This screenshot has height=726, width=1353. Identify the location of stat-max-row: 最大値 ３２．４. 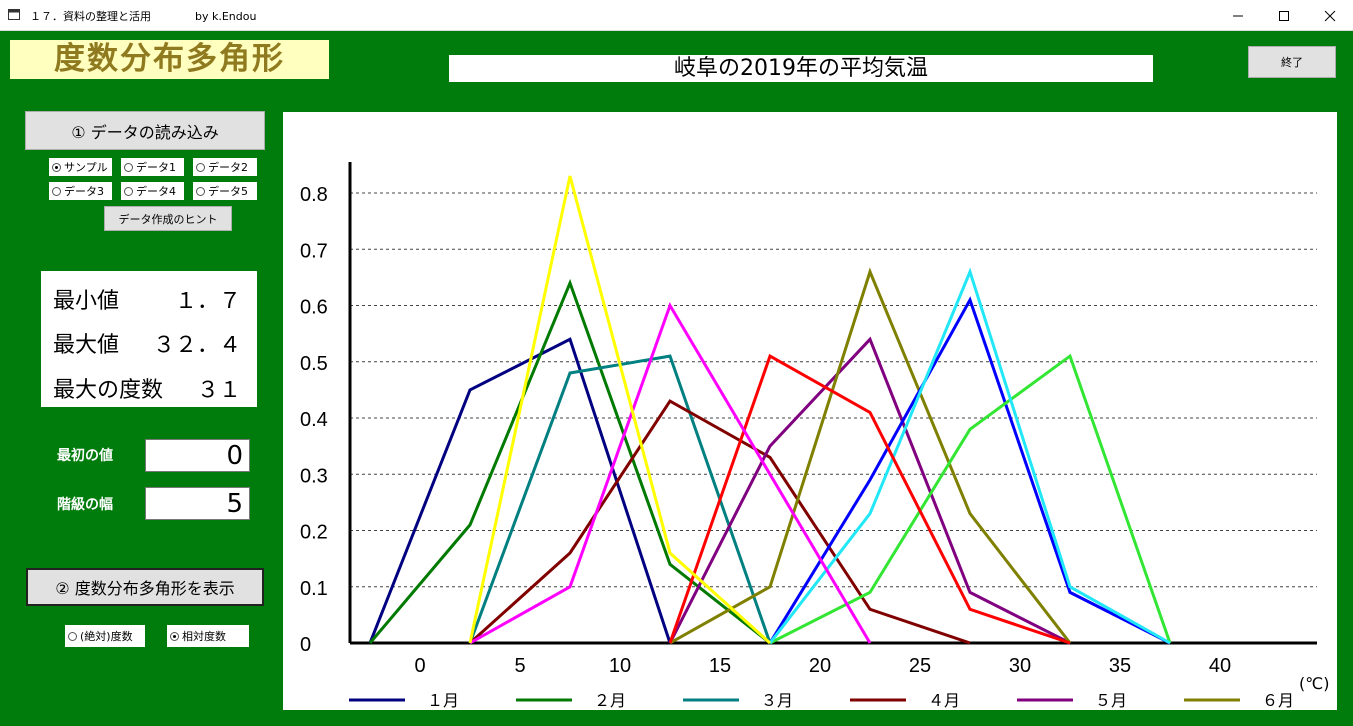
(147, 342).